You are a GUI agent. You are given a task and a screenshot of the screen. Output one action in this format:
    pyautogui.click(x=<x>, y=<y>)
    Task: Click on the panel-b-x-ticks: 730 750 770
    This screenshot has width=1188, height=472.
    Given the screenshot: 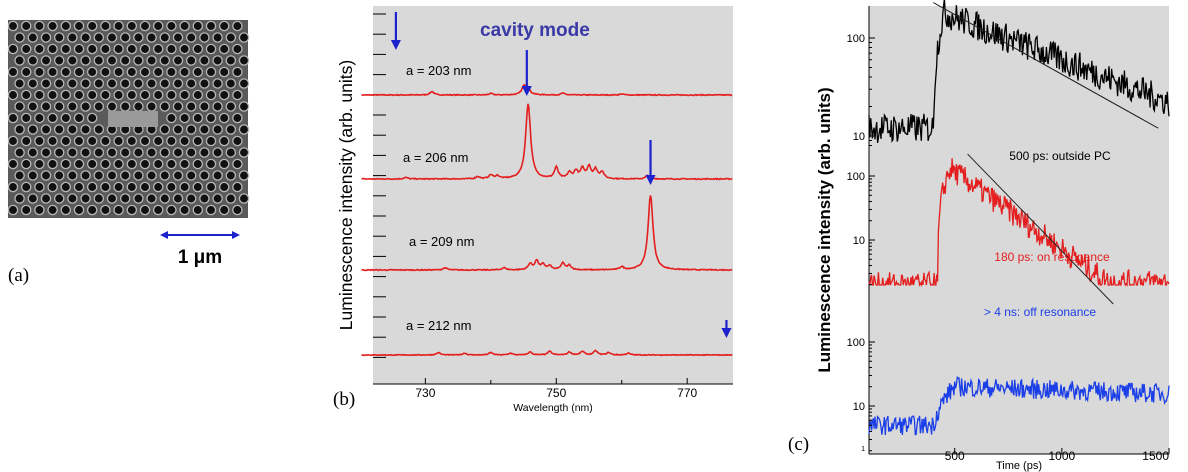 What is the action you would take?
    pyautogui.click(x=556, y=389)
    